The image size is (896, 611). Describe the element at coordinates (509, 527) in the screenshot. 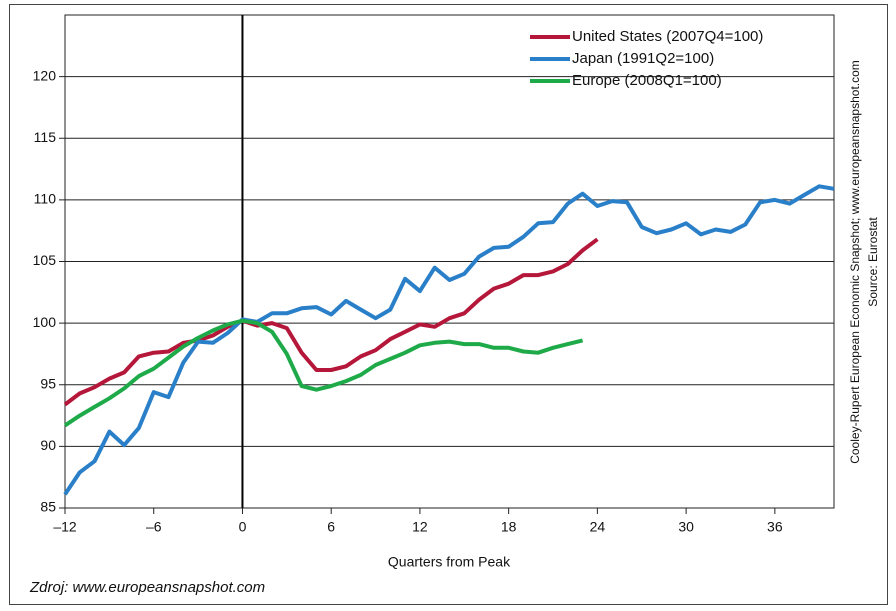

I see `x-tick-label: 18` at that location.